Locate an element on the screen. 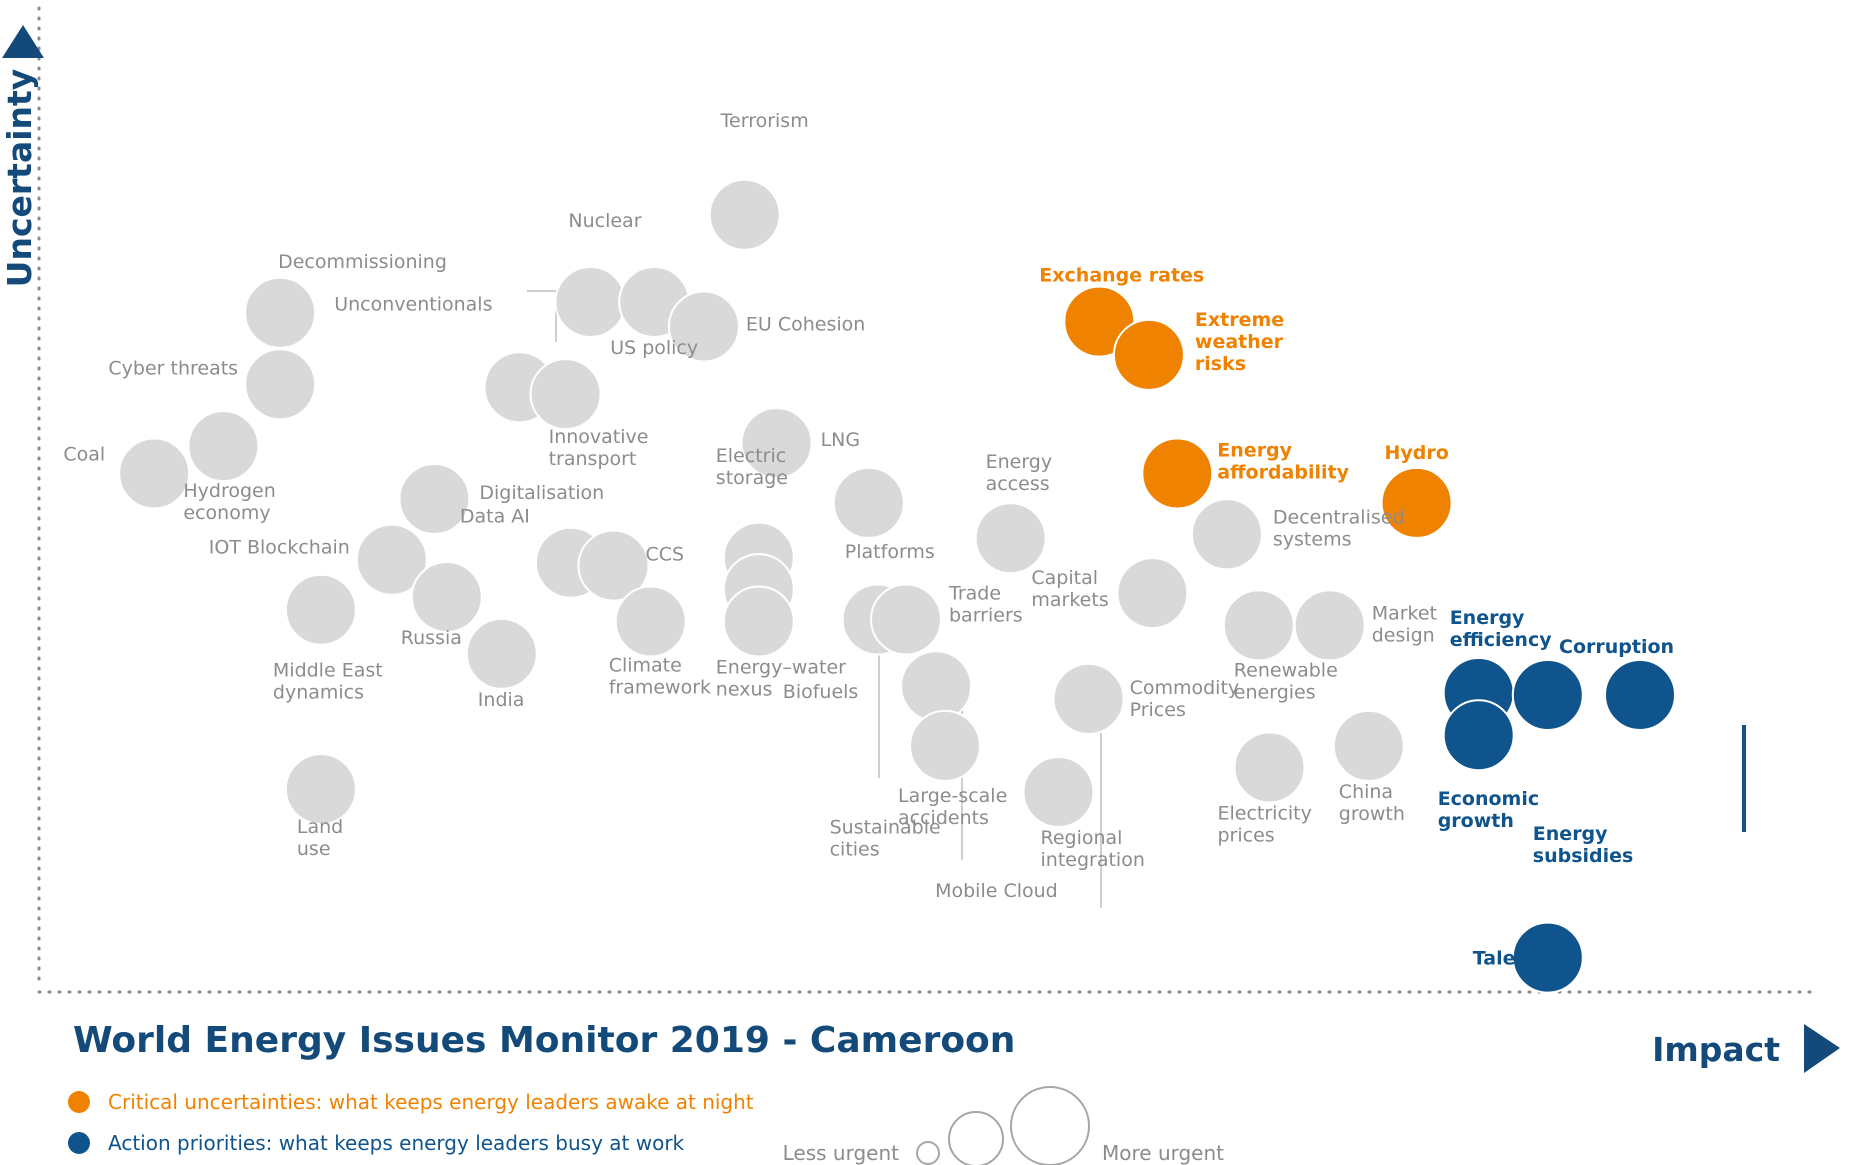  label-coal: Coal is located at coordinates (84, 455).